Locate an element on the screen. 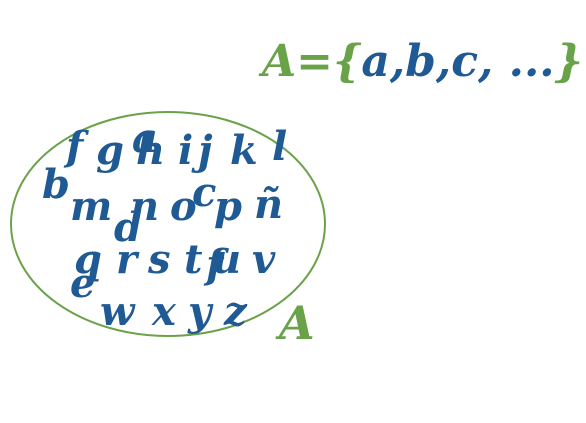 The height and width of the screenshot is (423, 586). set-member-y: y is located at coordinates (200, 311).